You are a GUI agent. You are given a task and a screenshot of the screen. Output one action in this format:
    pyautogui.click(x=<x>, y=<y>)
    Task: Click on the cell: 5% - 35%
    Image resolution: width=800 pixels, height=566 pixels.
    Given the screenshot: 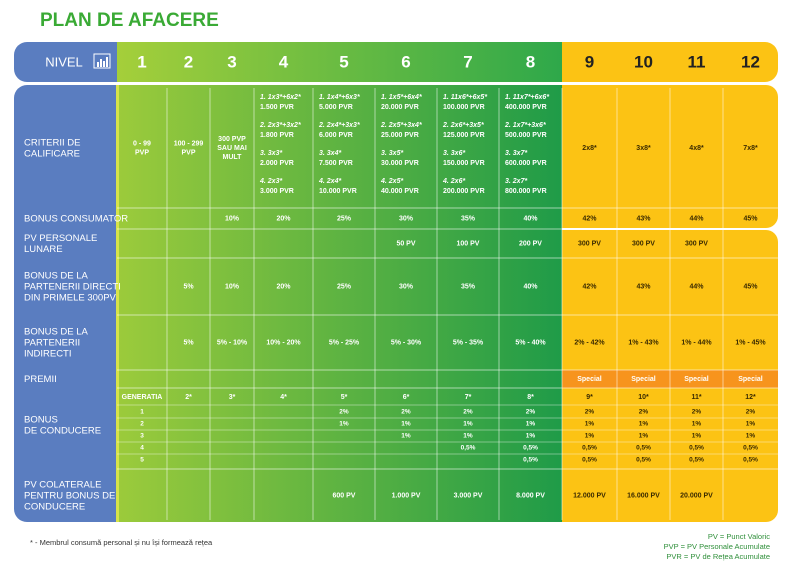 What is the action you would take?
    pyautogui.click(x=468, y=342)
    